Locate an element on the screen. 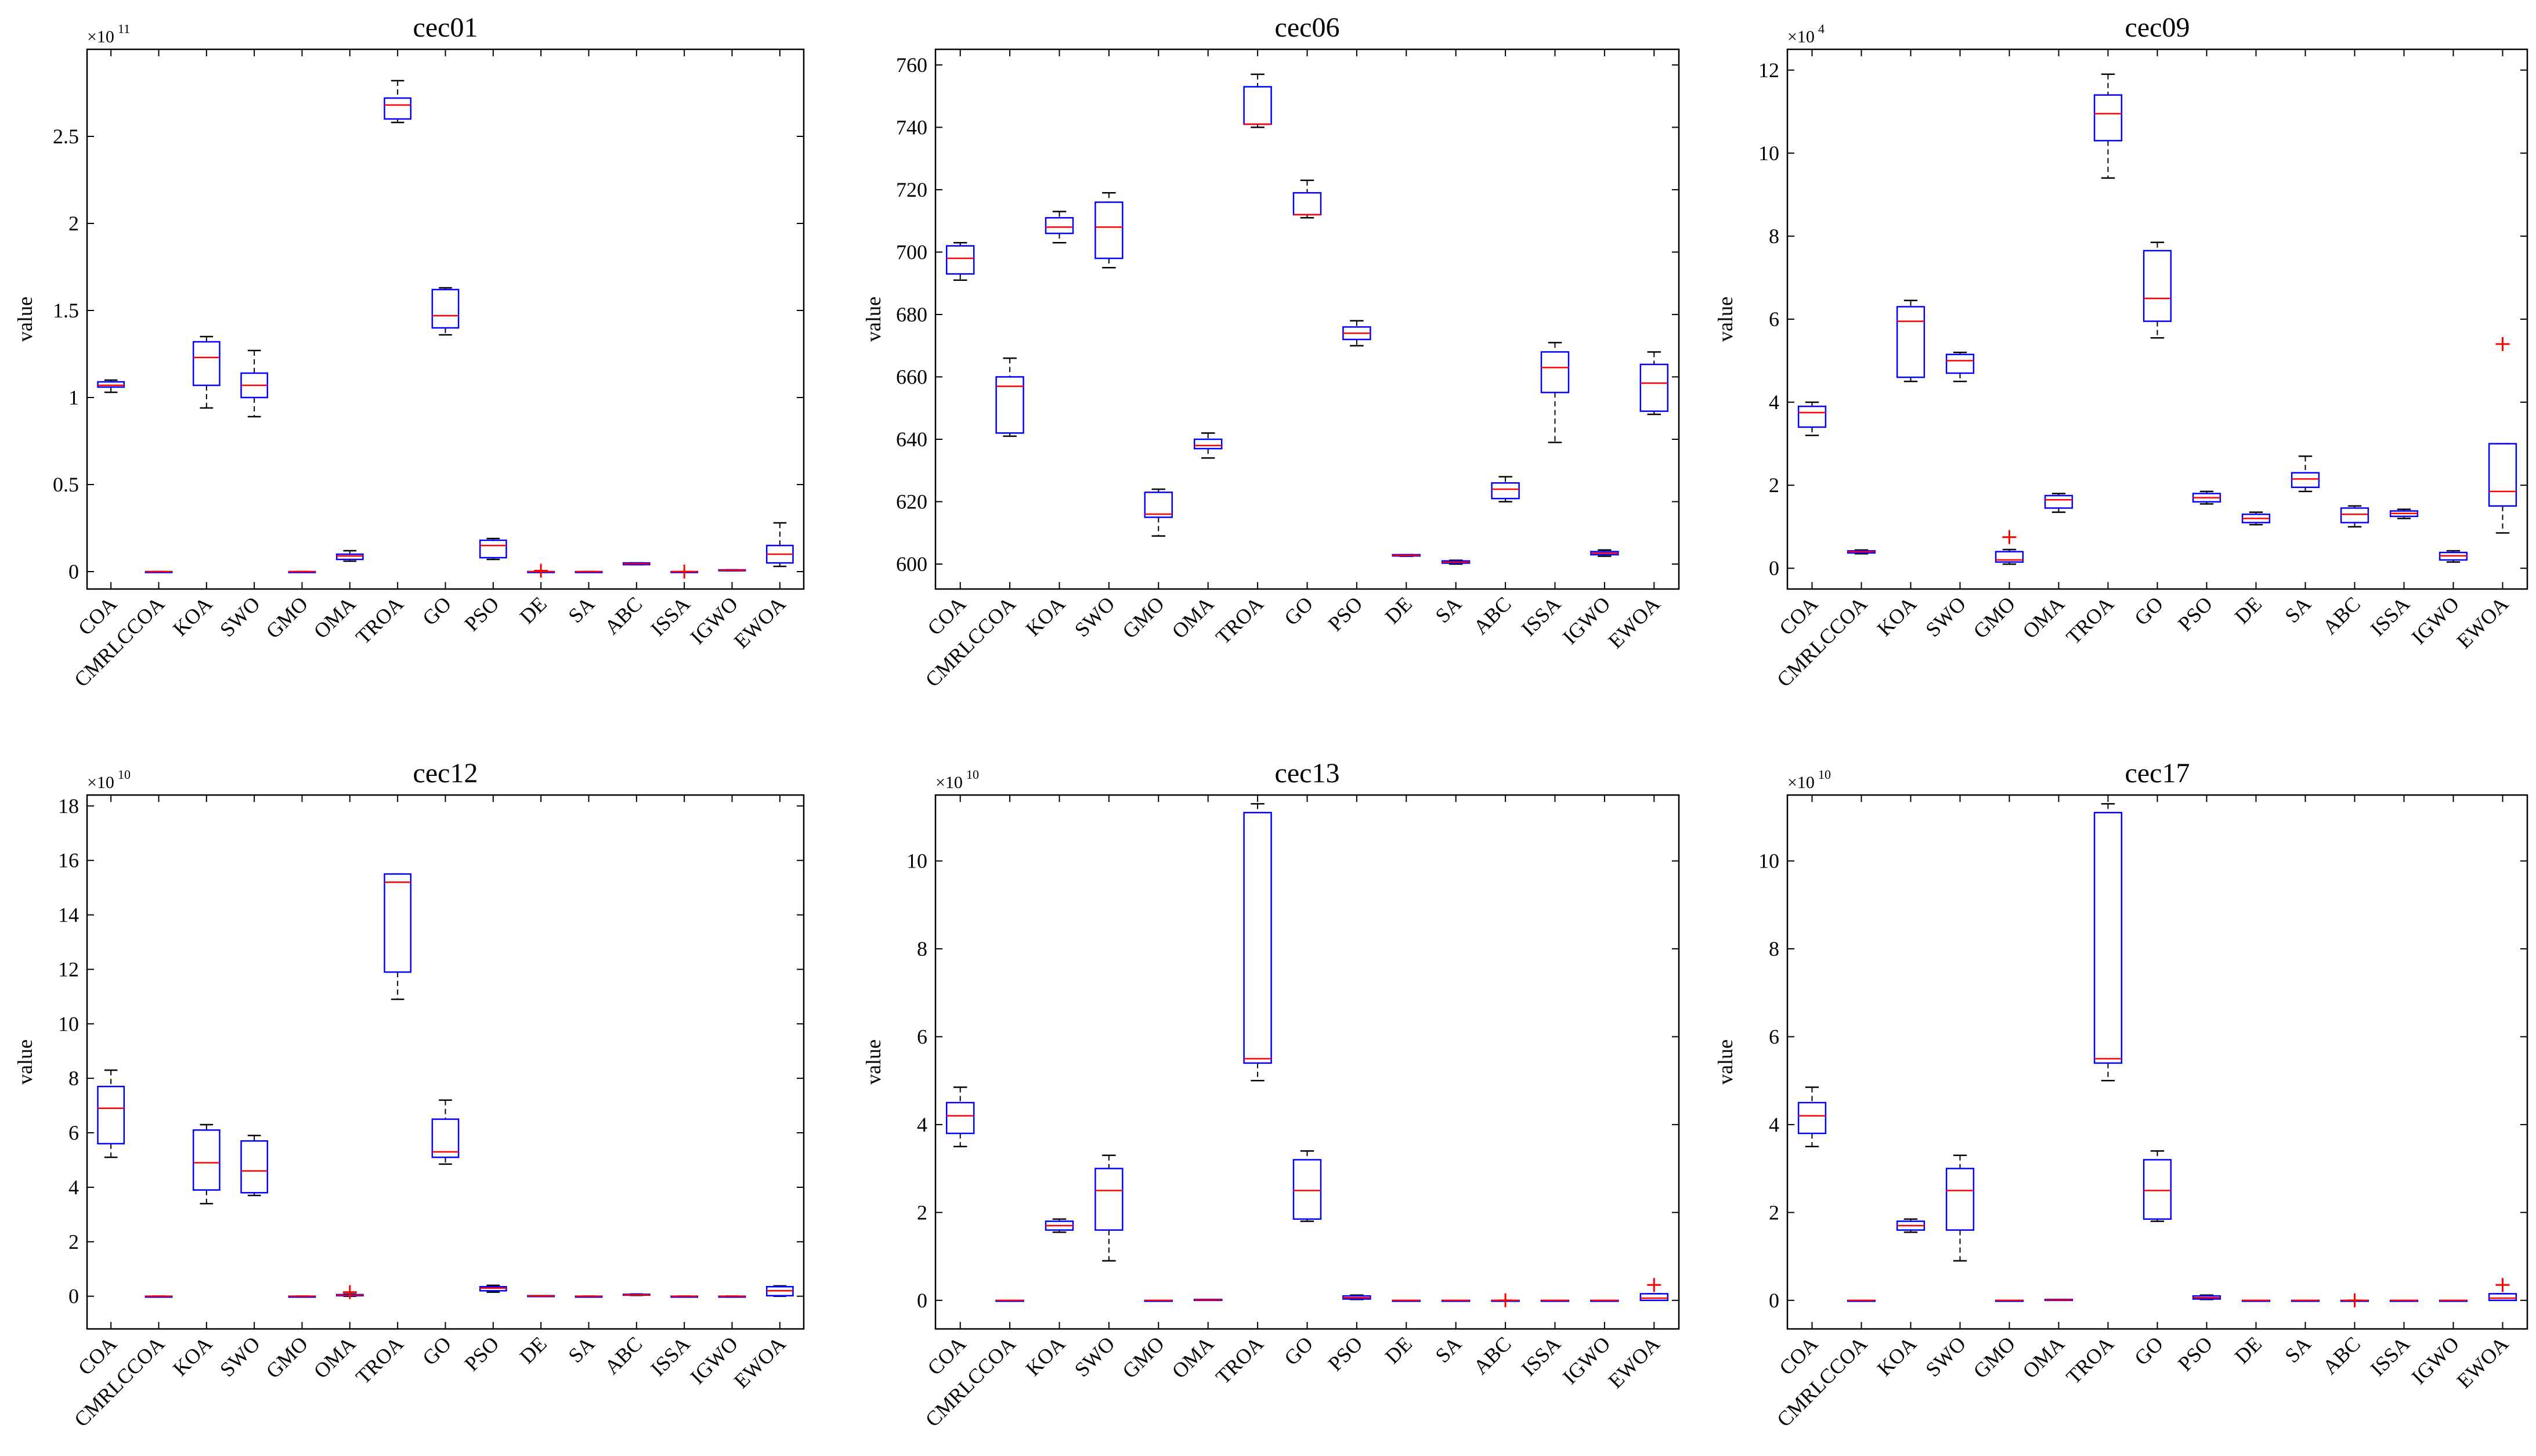 The height and width of the screenshot is (1456, 2536). x-category-label: IGWO is located at coordinates (1586, 1360).